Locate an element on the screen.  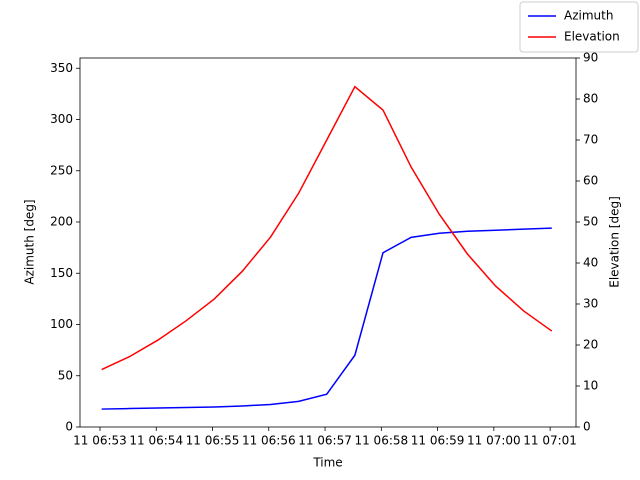
x-tick-label: 11 06:59 is located at coordinates (438, 441).